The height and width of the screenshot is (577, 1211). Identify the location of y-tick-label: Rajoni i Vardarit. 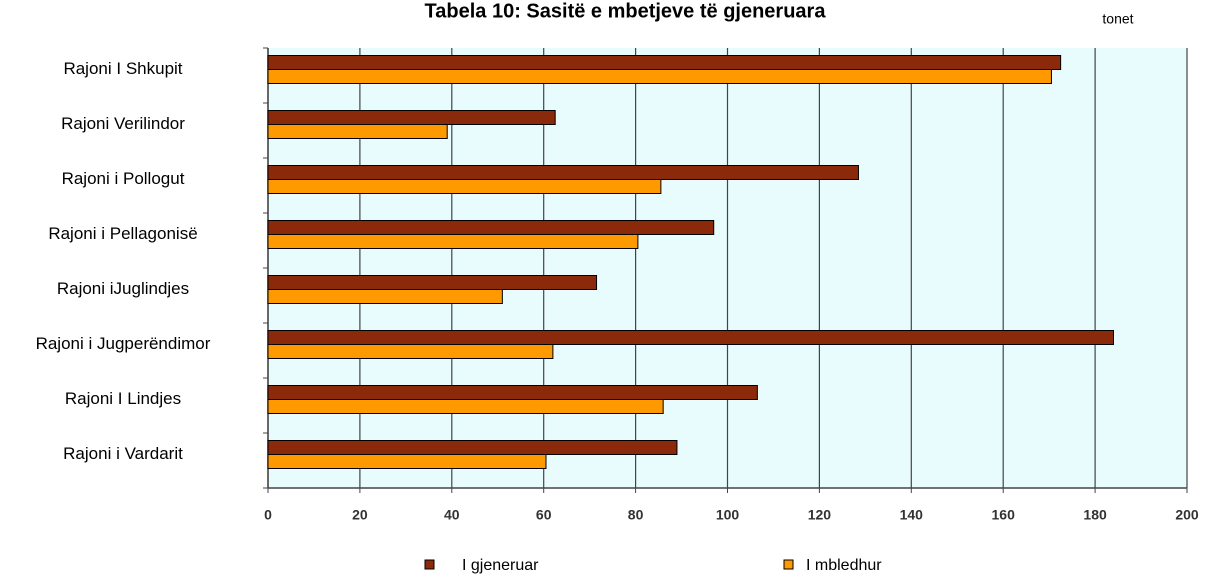
(123, 453).